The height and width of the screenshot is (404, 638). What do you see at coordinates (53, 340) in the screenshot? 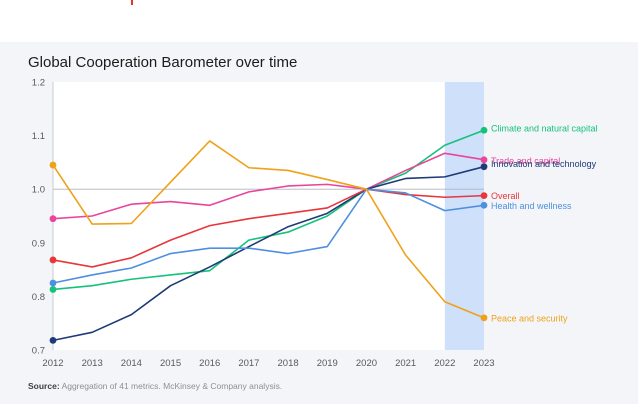
I see `series-start-point-innovation-and-technology` at bounding box center [53, 340].